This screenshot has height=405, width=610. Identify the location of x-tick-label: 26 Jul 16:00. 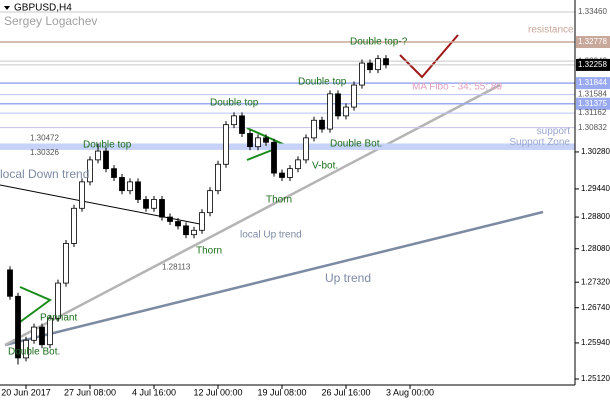
(345, 392).